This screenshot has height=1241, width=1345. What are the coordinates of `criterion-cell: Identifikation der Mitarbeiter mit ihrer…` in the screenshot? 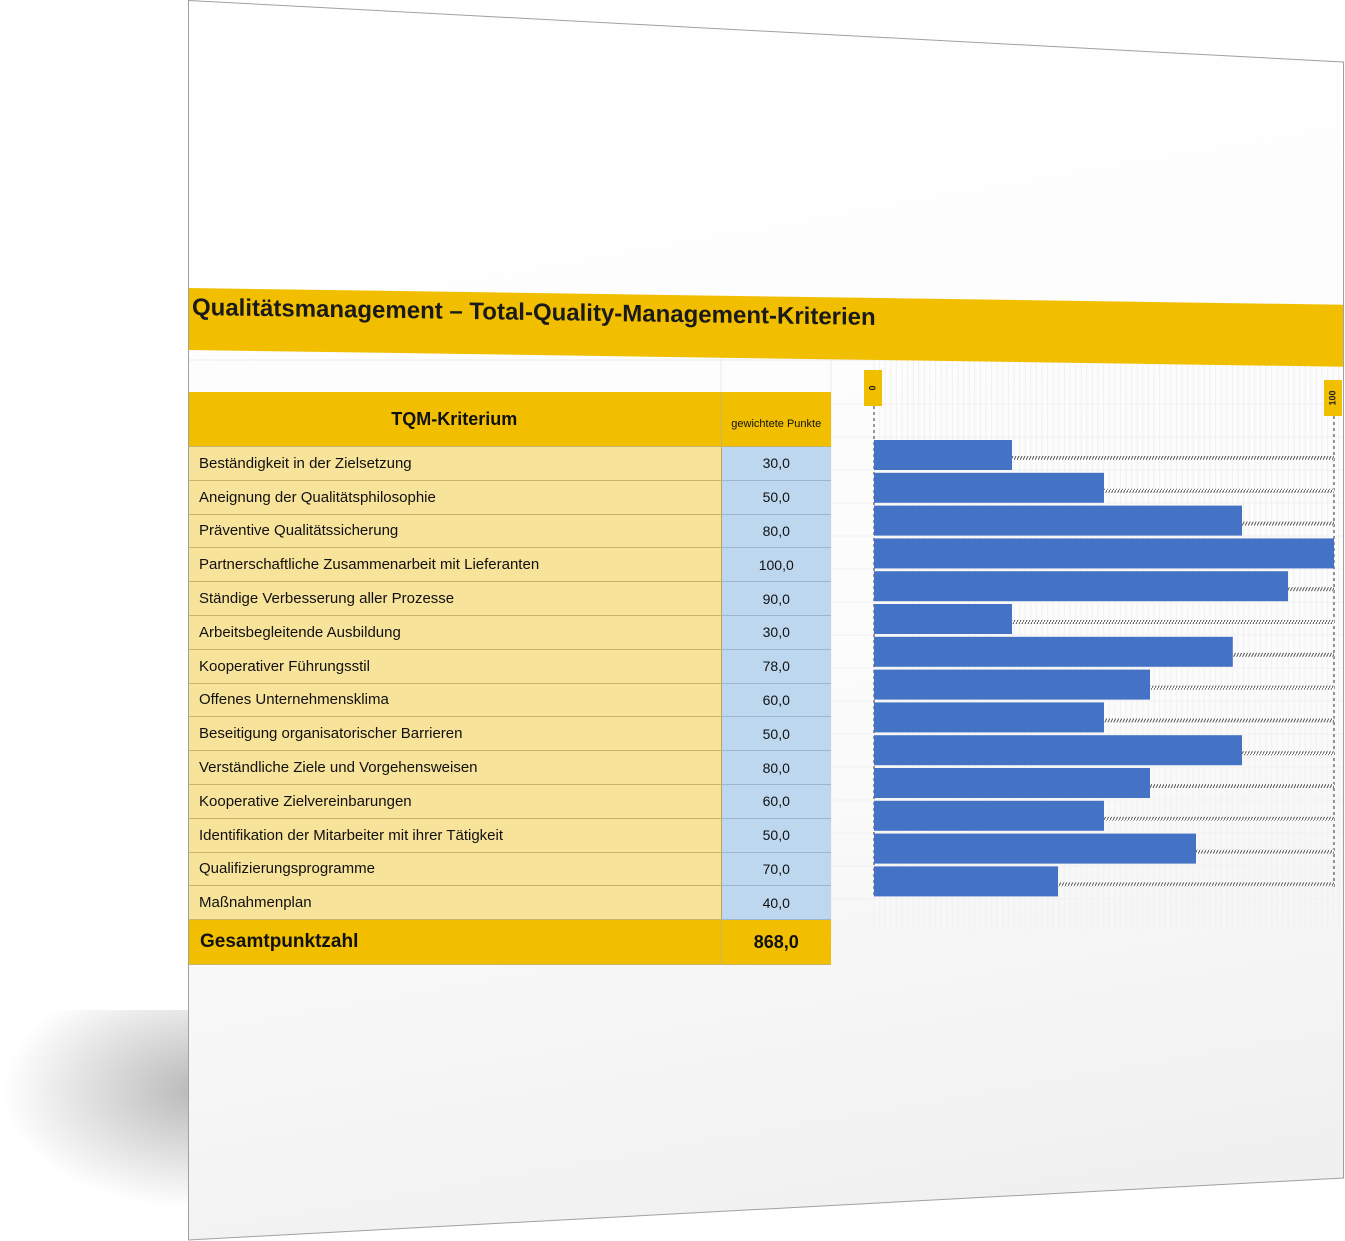 It's located at (455, 835).